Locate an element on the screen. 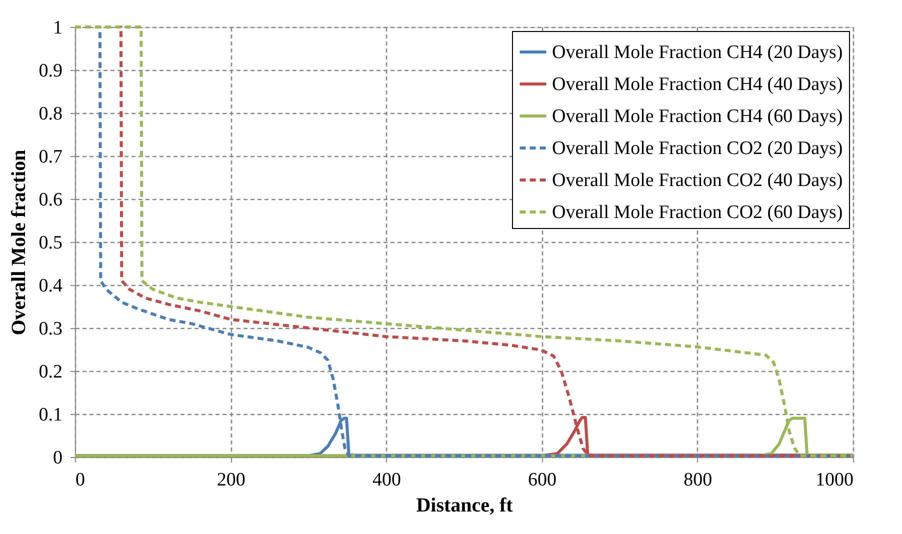 Image resolution: width=902 pixels, height=534 pixels. y-tick-label: 0.8 is located at coordinates (50, 114).